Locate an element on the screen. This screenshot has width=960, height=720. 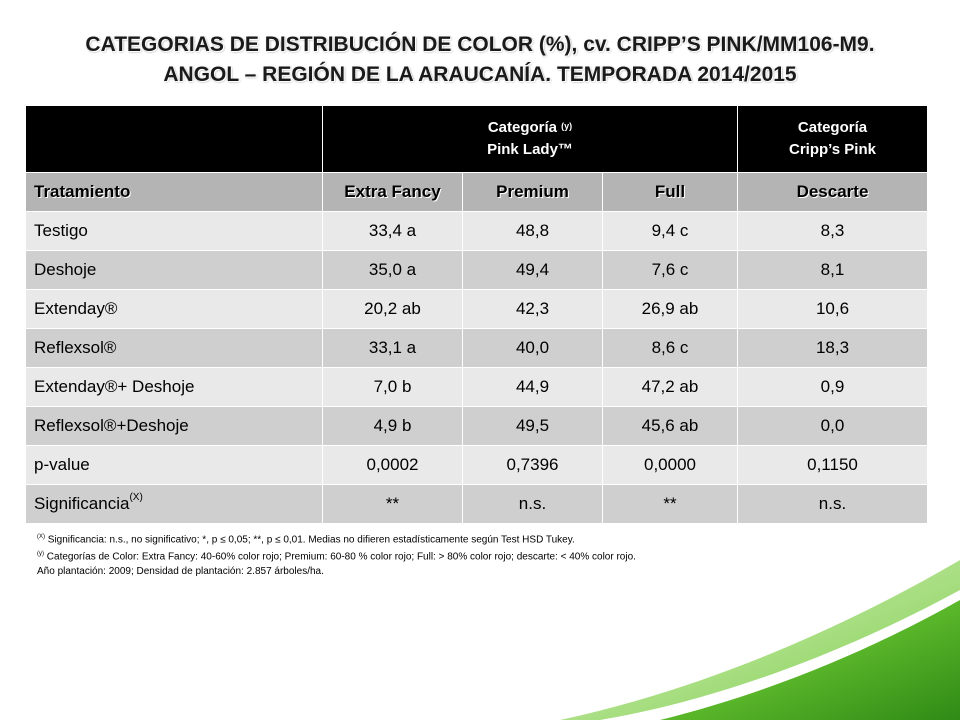
significance-label: Significancia is located at coordinates (82, 503).